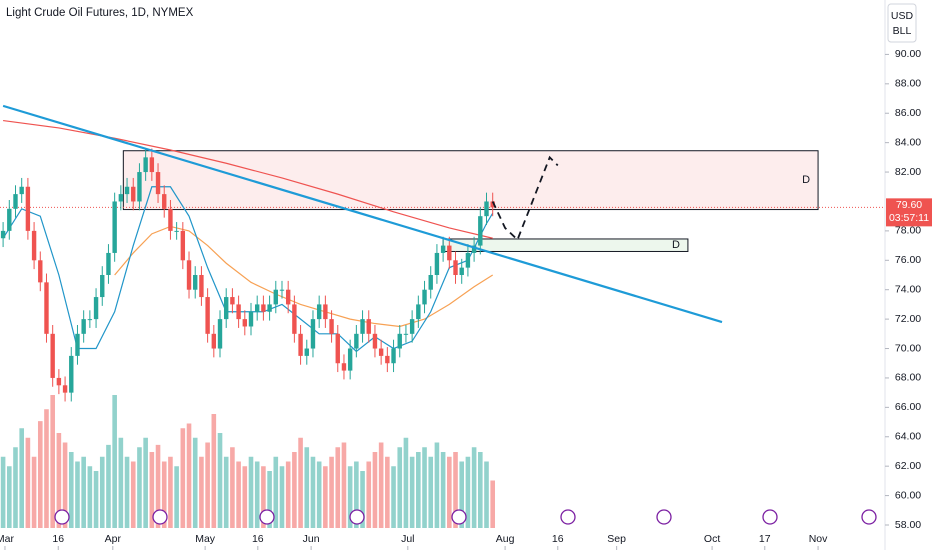 This screenshot has width=932, height=550. Describe the element at coordinates (909, 212) in the screenshot. I see `last-price-badge` at that location.